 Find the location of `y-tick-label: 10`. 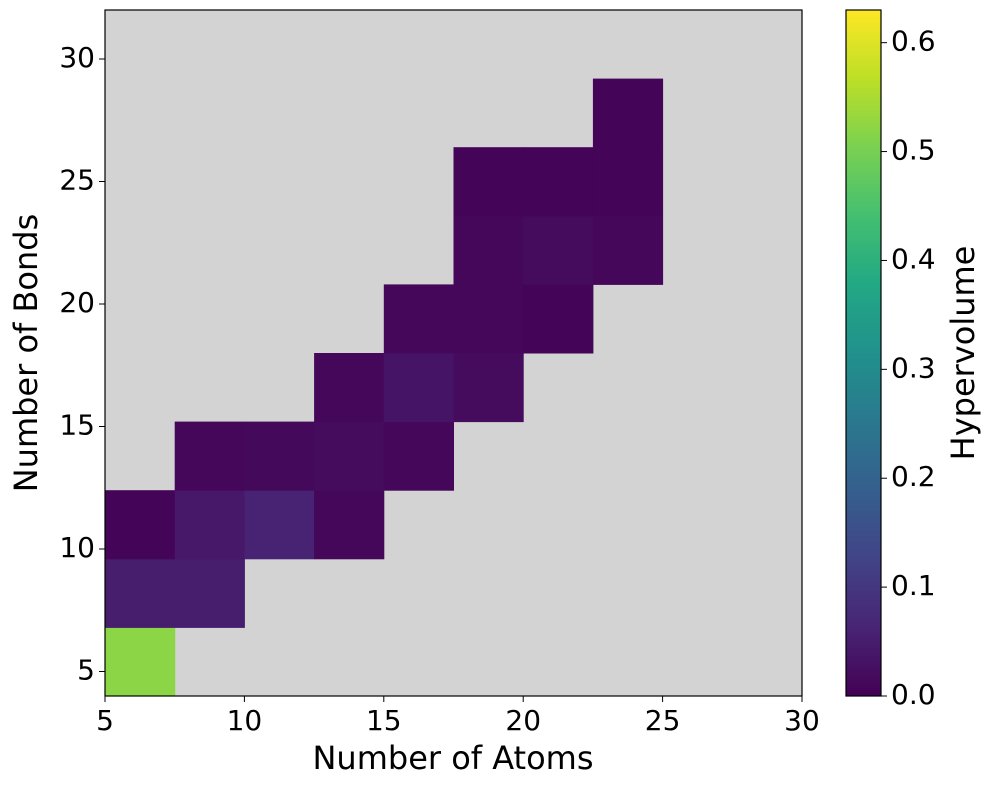

y-tick-label: 10 is located at coordinates (77, 547).